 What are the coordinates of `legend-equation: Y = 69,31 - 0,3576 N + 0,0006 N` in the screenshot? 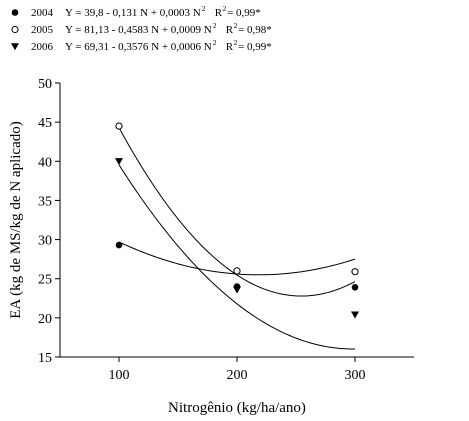 It's located at (138, 47).